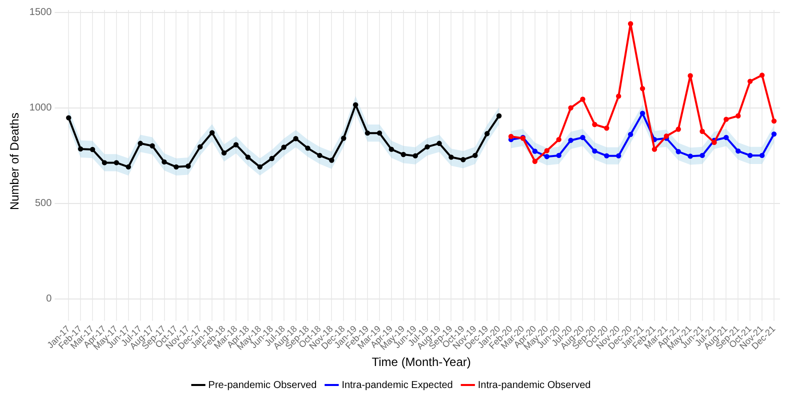 Image resolution: width=794 pixels, height=402 pixels. Describe the element at coordinates (40, 12) in the screenshot. I see `y-tick-label: 1500` at that location.